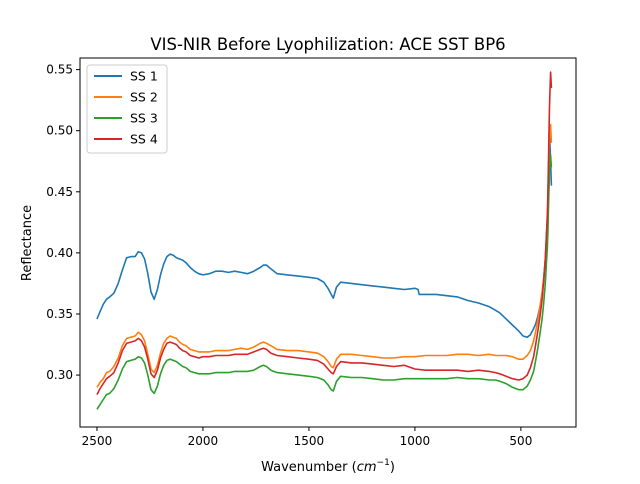 The image size is (640, 484). What do you see at coordinates (144, 76) in the screenshot?
I see `legend-label-1: SS 1` at bounding box center [144, 76].